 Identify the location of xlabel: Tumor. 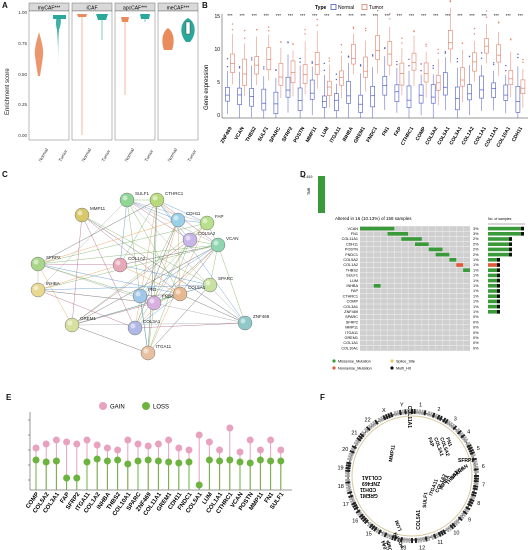
(63, 155).